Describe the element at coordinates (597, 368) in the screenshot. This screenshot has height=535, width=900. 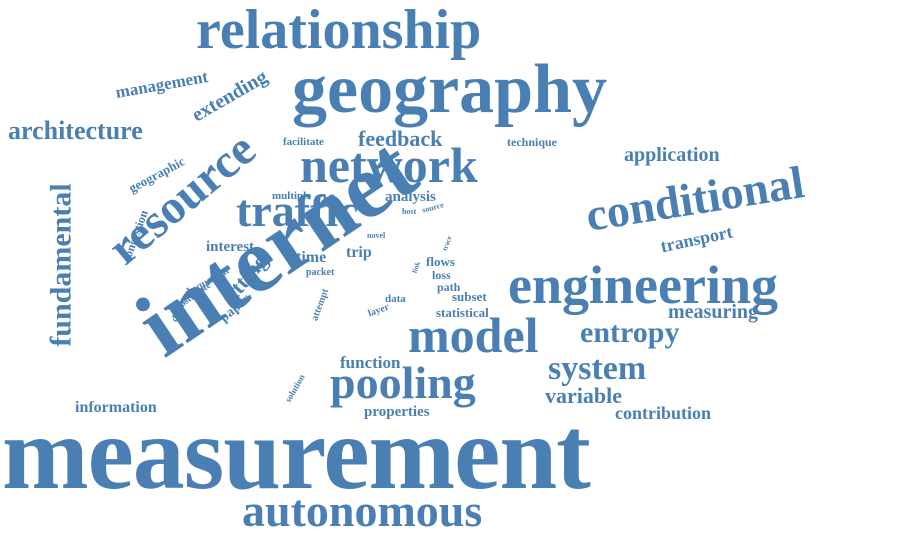
I see `word-system: system` at that location.